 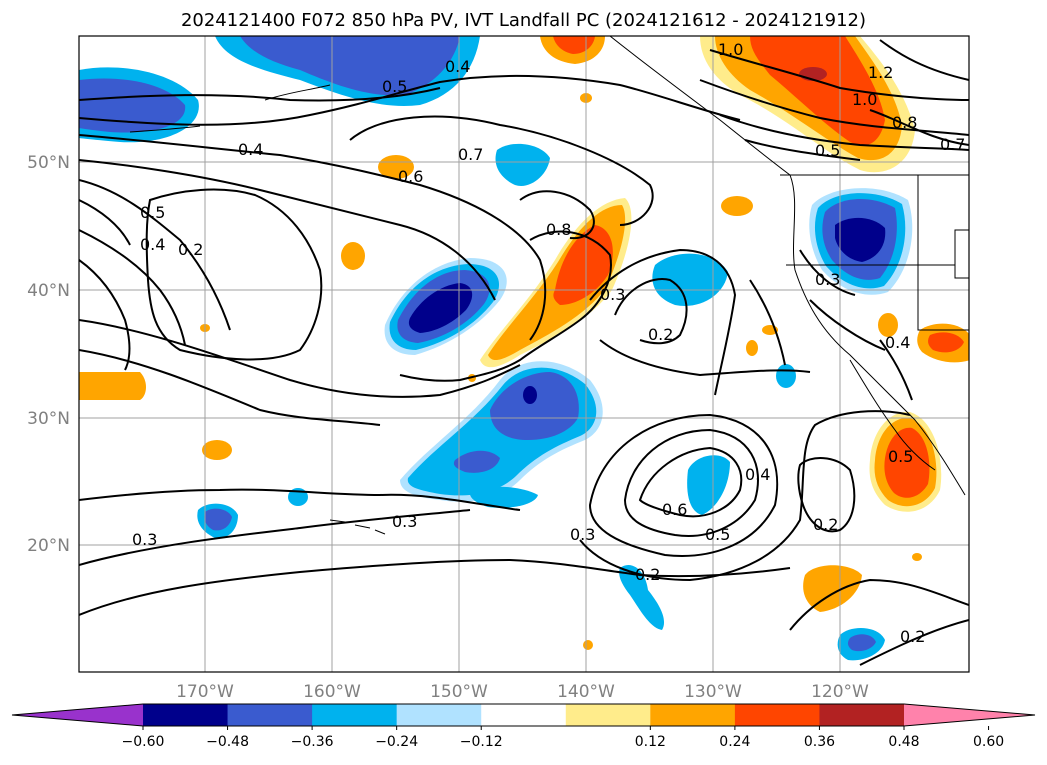 What do you see at coordinates (459, 692) in the screenshot?
I see `lon-label: 150°W` at bounding box center [459, 692].